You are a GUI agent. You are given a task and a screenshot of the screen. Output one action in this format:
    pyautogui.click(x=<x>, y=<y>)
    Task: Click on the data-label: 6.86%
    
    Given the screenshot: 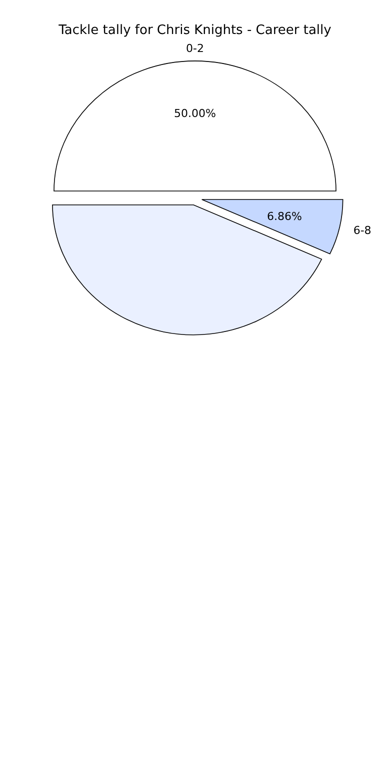 What is the action you would take?
    pyautogui.click(x=284, y=217)
    